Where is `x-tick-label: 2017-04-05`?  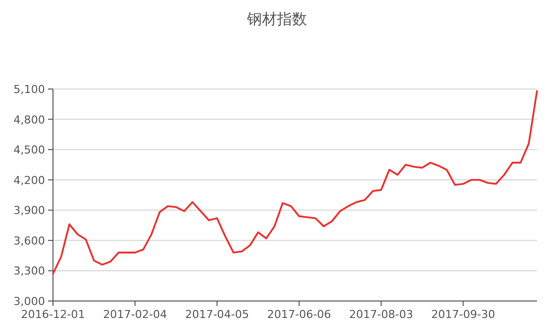
x-tick-label: 2017-04-05 is located at coordinates (217, 314).